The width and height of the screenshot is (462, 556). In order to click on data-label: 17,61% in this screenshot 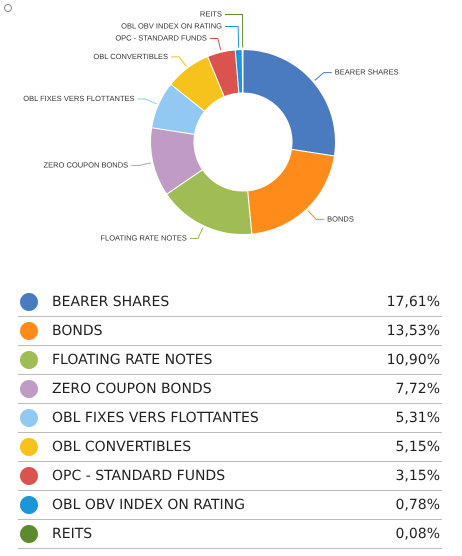, I will do `click(401, 302)`.